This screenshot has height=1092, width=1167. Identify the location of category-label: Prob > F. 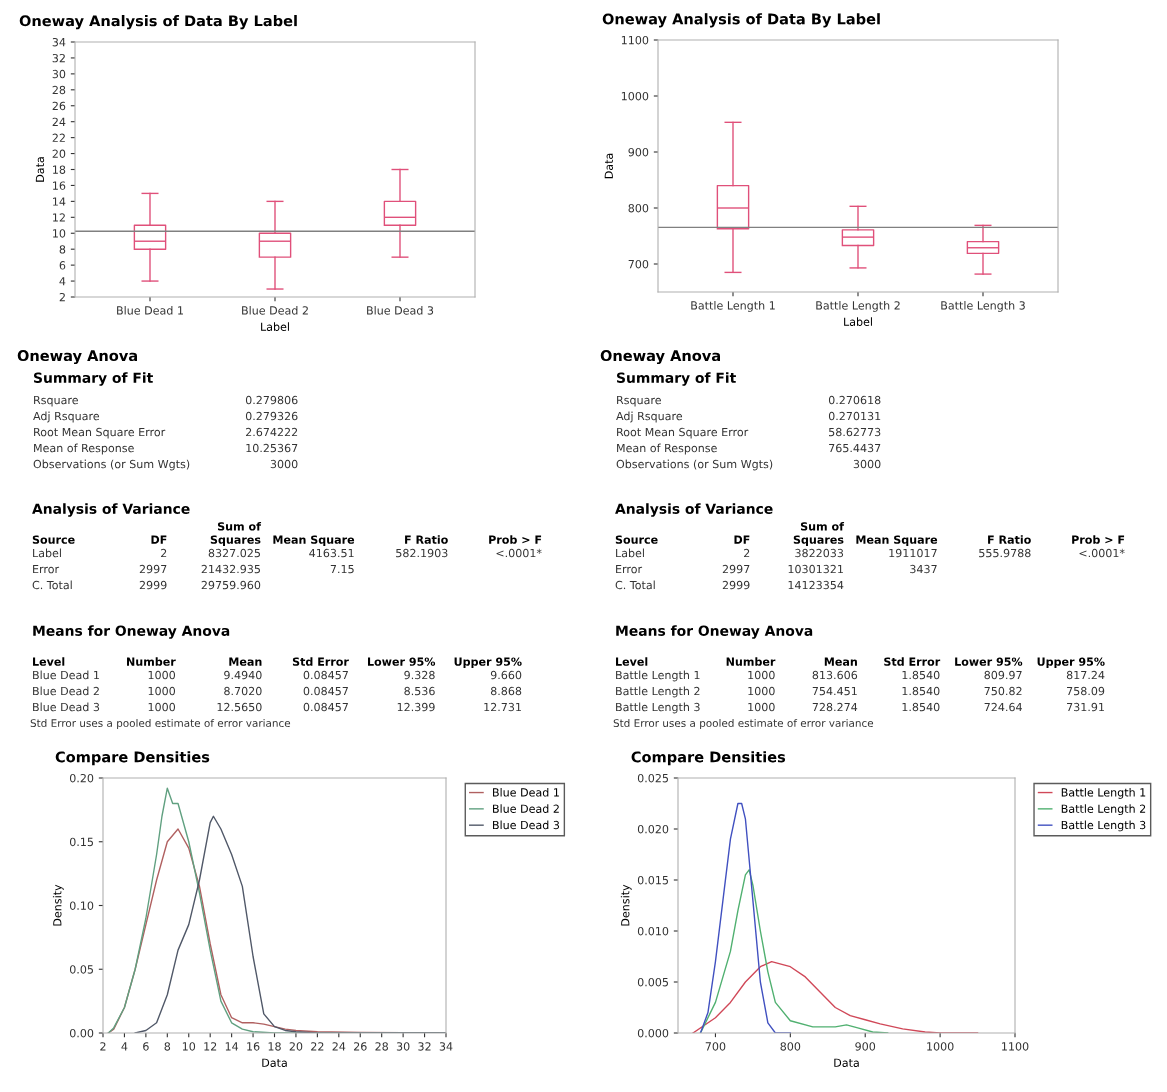
(1098, 539).